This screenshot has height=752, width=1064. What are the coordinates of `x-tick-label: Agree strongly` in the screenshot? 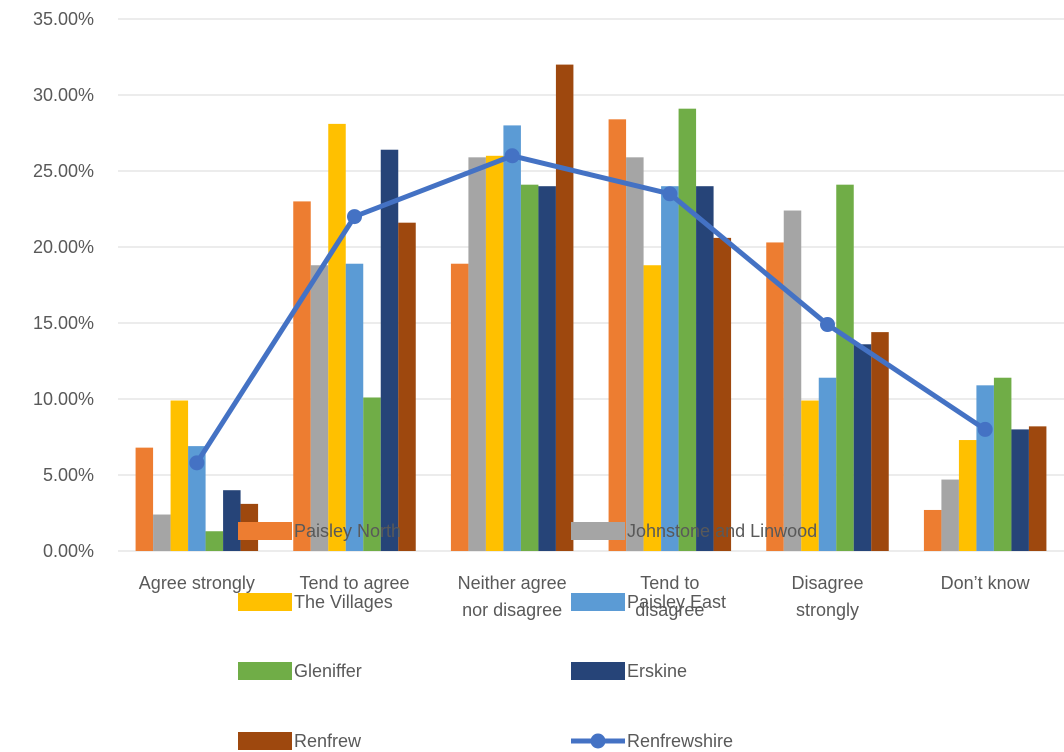 It's located at (197, 583).